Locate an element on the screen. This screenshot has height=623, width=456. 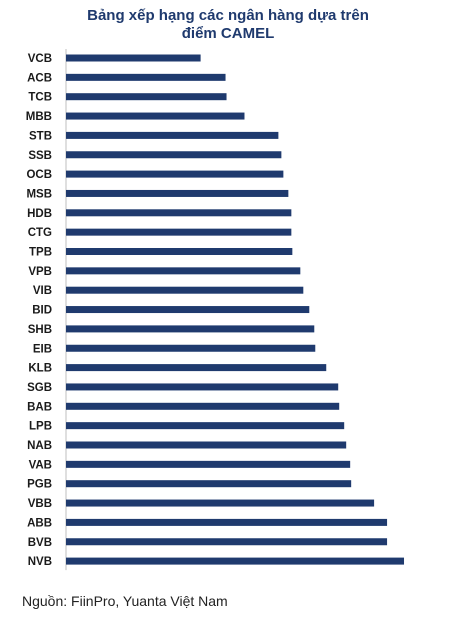
bar-vbb is located at coordinates (220, 503).